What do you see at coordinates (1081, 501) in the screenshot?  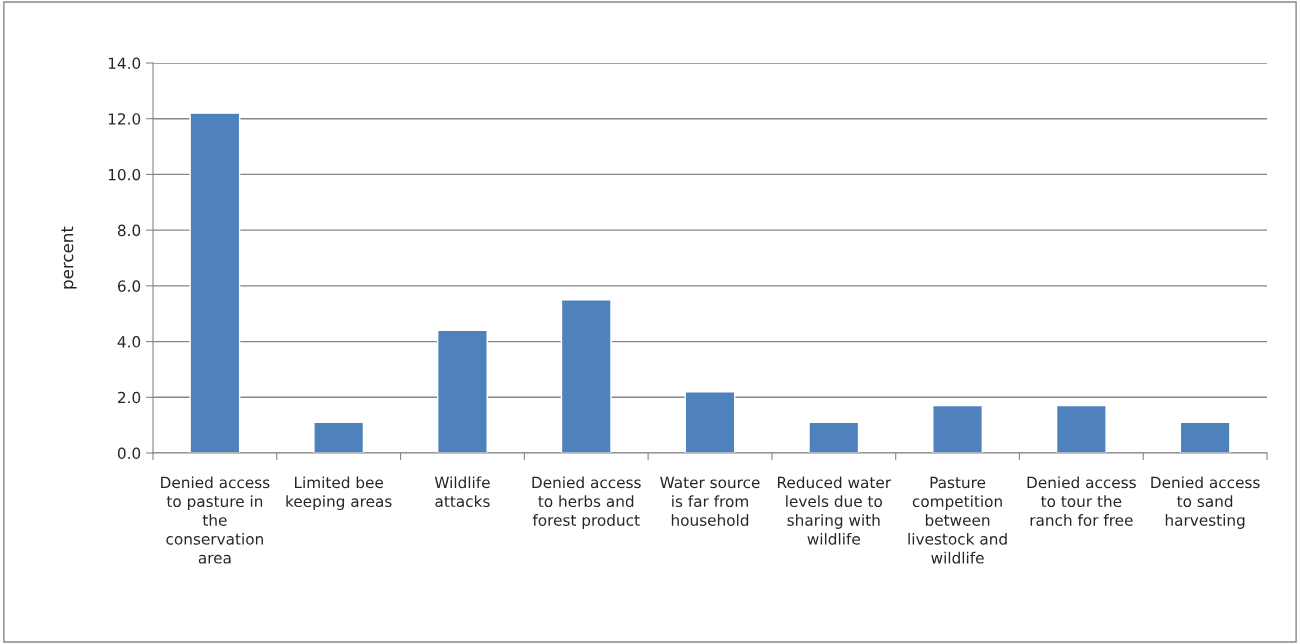 I see `x-tick-label: Denied access to tour the ranch for free` at bounding box center [1081, 501].